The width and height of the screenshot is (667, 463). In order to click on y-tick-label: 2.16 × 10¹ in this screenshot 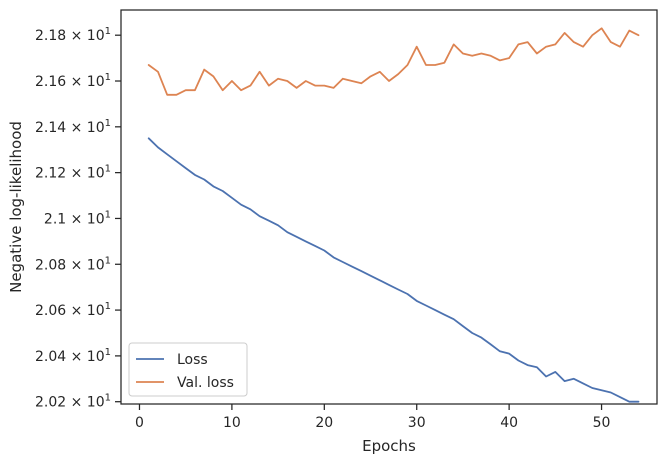, I will do `click(73, 81)`.